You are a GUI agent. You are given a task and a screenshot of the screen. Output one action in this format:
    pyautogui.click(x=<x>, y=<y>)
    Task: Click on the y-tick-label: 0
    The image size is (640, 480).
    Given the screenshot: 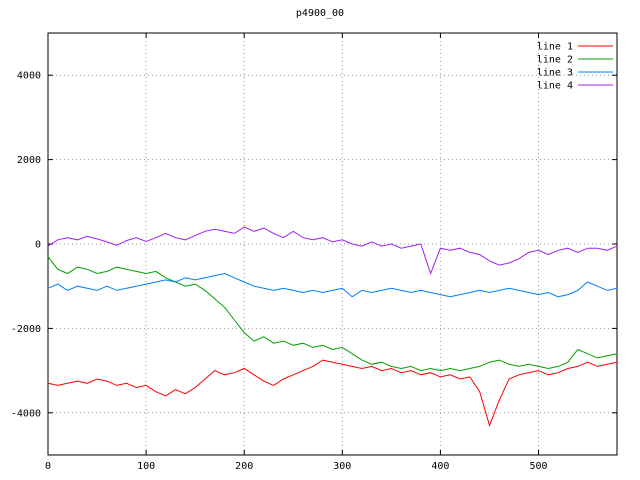 What is the action you would take?
    pyautogui.click(x=38, y=245)
    